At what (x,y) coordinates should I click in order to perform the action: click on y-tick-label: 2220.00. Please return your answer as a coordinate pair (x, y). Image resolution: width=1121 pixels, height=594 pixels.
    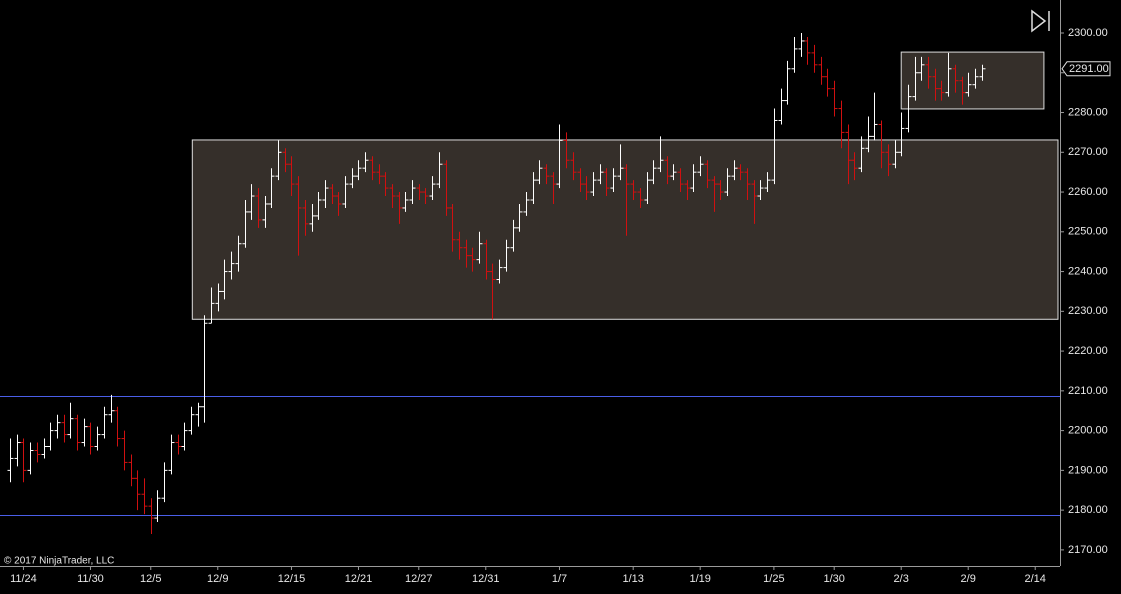
    Looking at the image, I should click on (1088, 351).